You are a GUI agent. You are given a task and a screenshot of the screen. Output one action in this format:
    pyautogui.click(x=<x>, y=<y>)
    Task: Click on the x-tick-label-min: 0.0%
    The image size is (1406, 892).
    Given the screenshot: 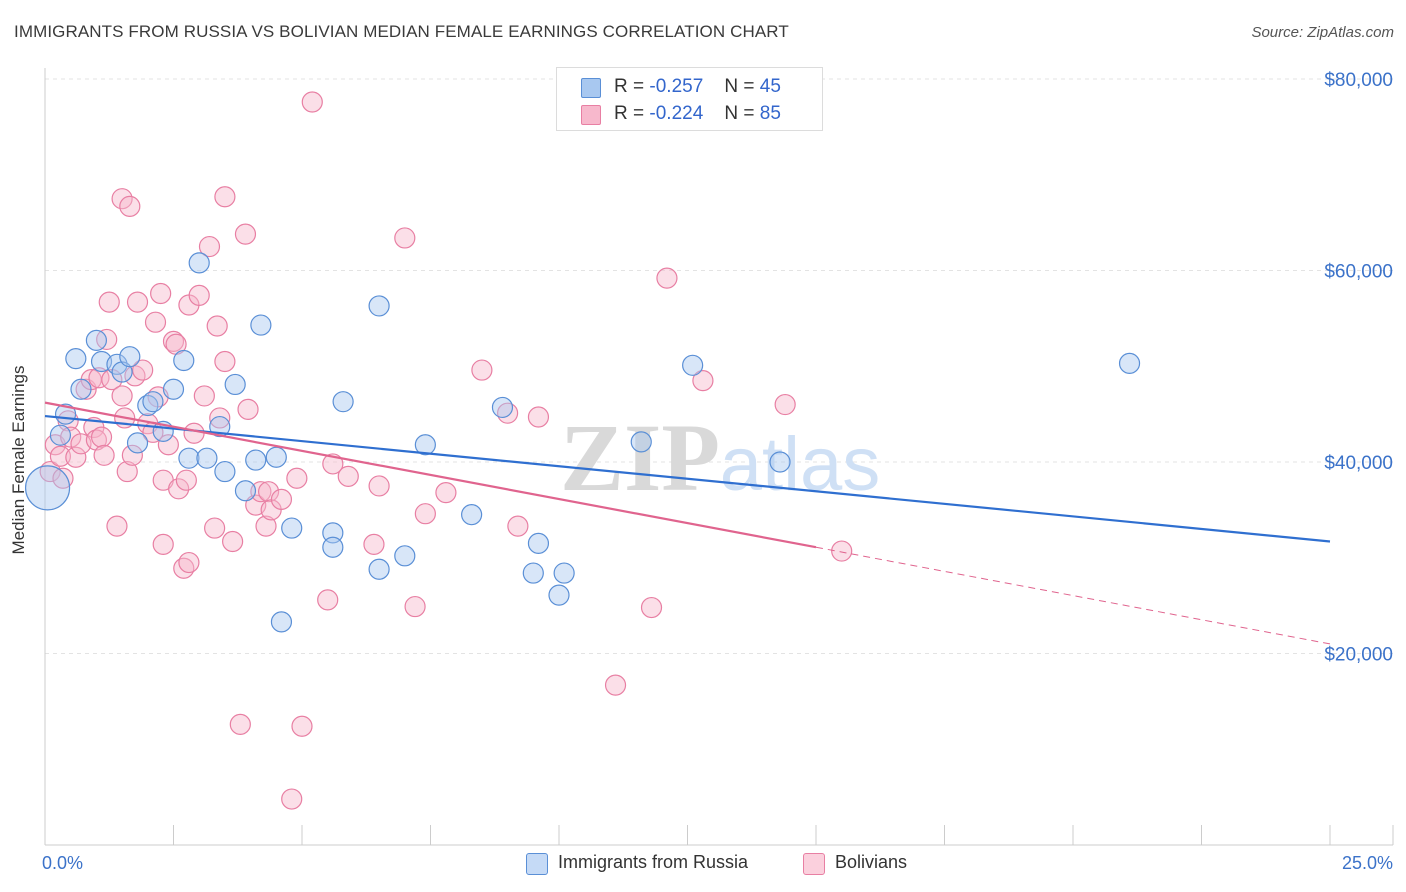 What is the action you would take?
    pyautogui.click(x=62, y=863)
    